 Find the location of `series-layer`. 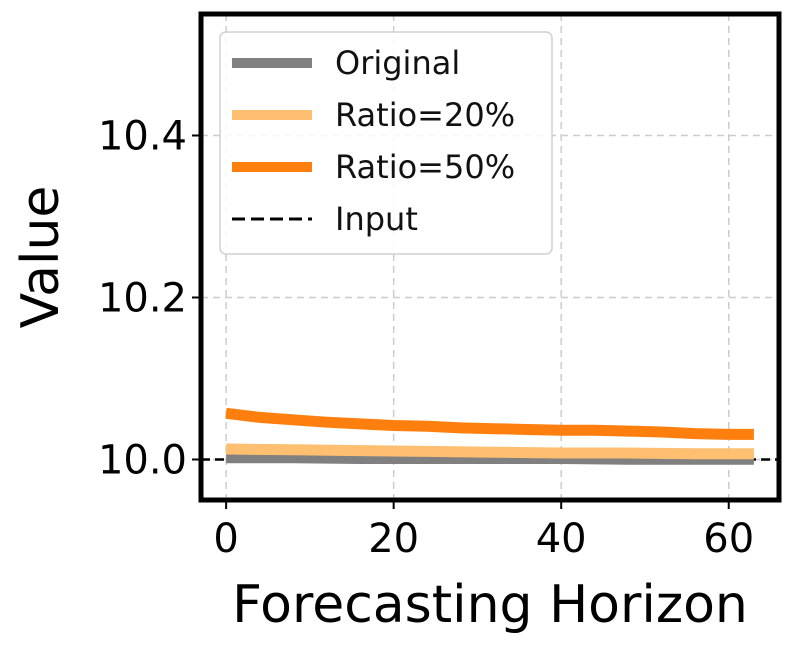

series-layer is located at coordinates (490, 436).